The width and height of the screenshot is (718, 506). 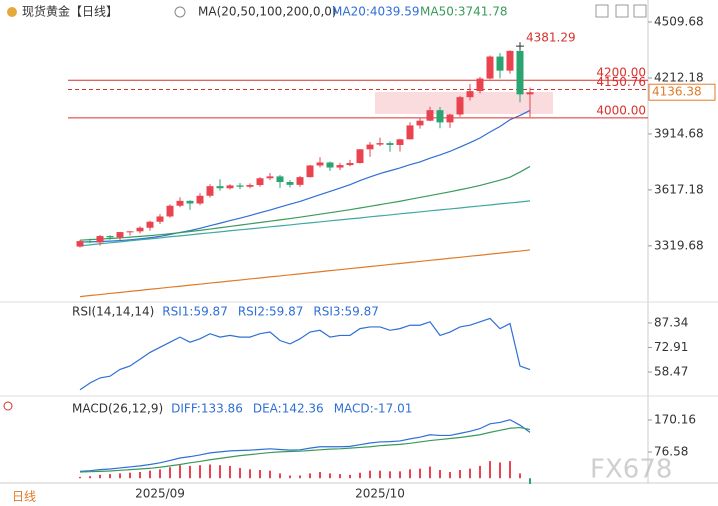 I want to click on period-button: 日线, so click(x=24, y=497).